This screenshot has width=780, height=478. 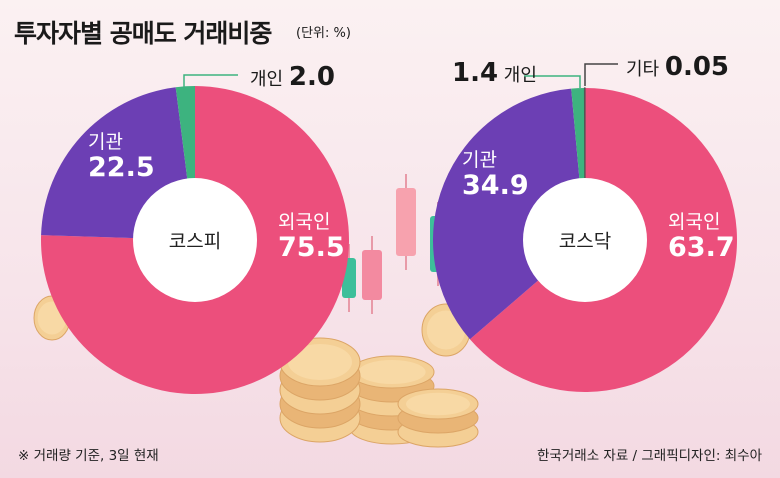 What do you see at coordinates (495, 175) in the screenshot?
I see `kosdaq-institution-label: 기관 34.9` at bounding box center [495, 175].